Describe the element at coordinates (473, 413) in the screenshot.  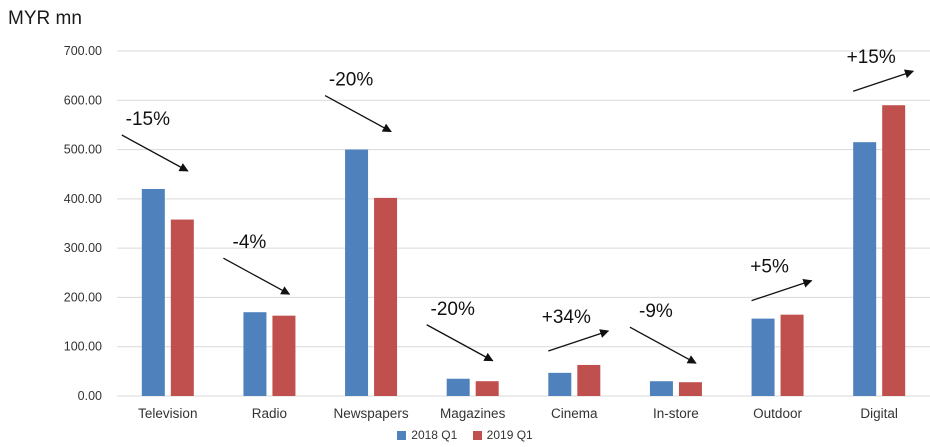
I see `x-tick-label: Magazines` at that location.